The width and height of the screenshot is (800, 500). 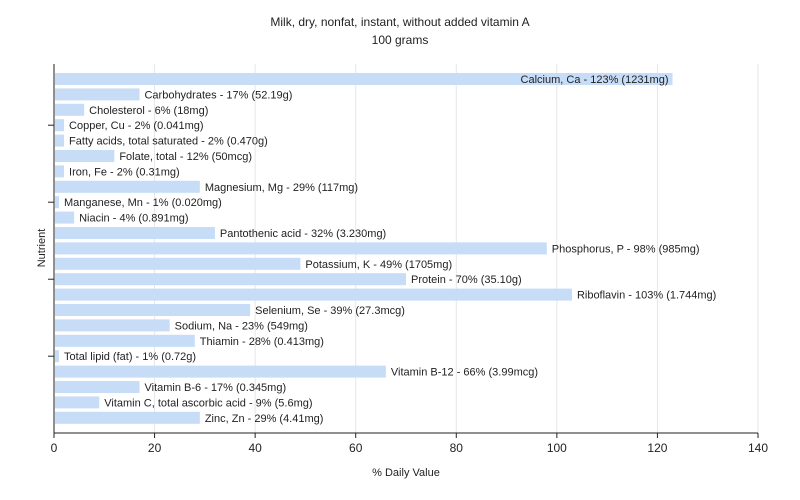 What do you see at coordinates (557, 448) in the screenshot?
I see `x-tick-label: 100` at bounding box center [557, 448].